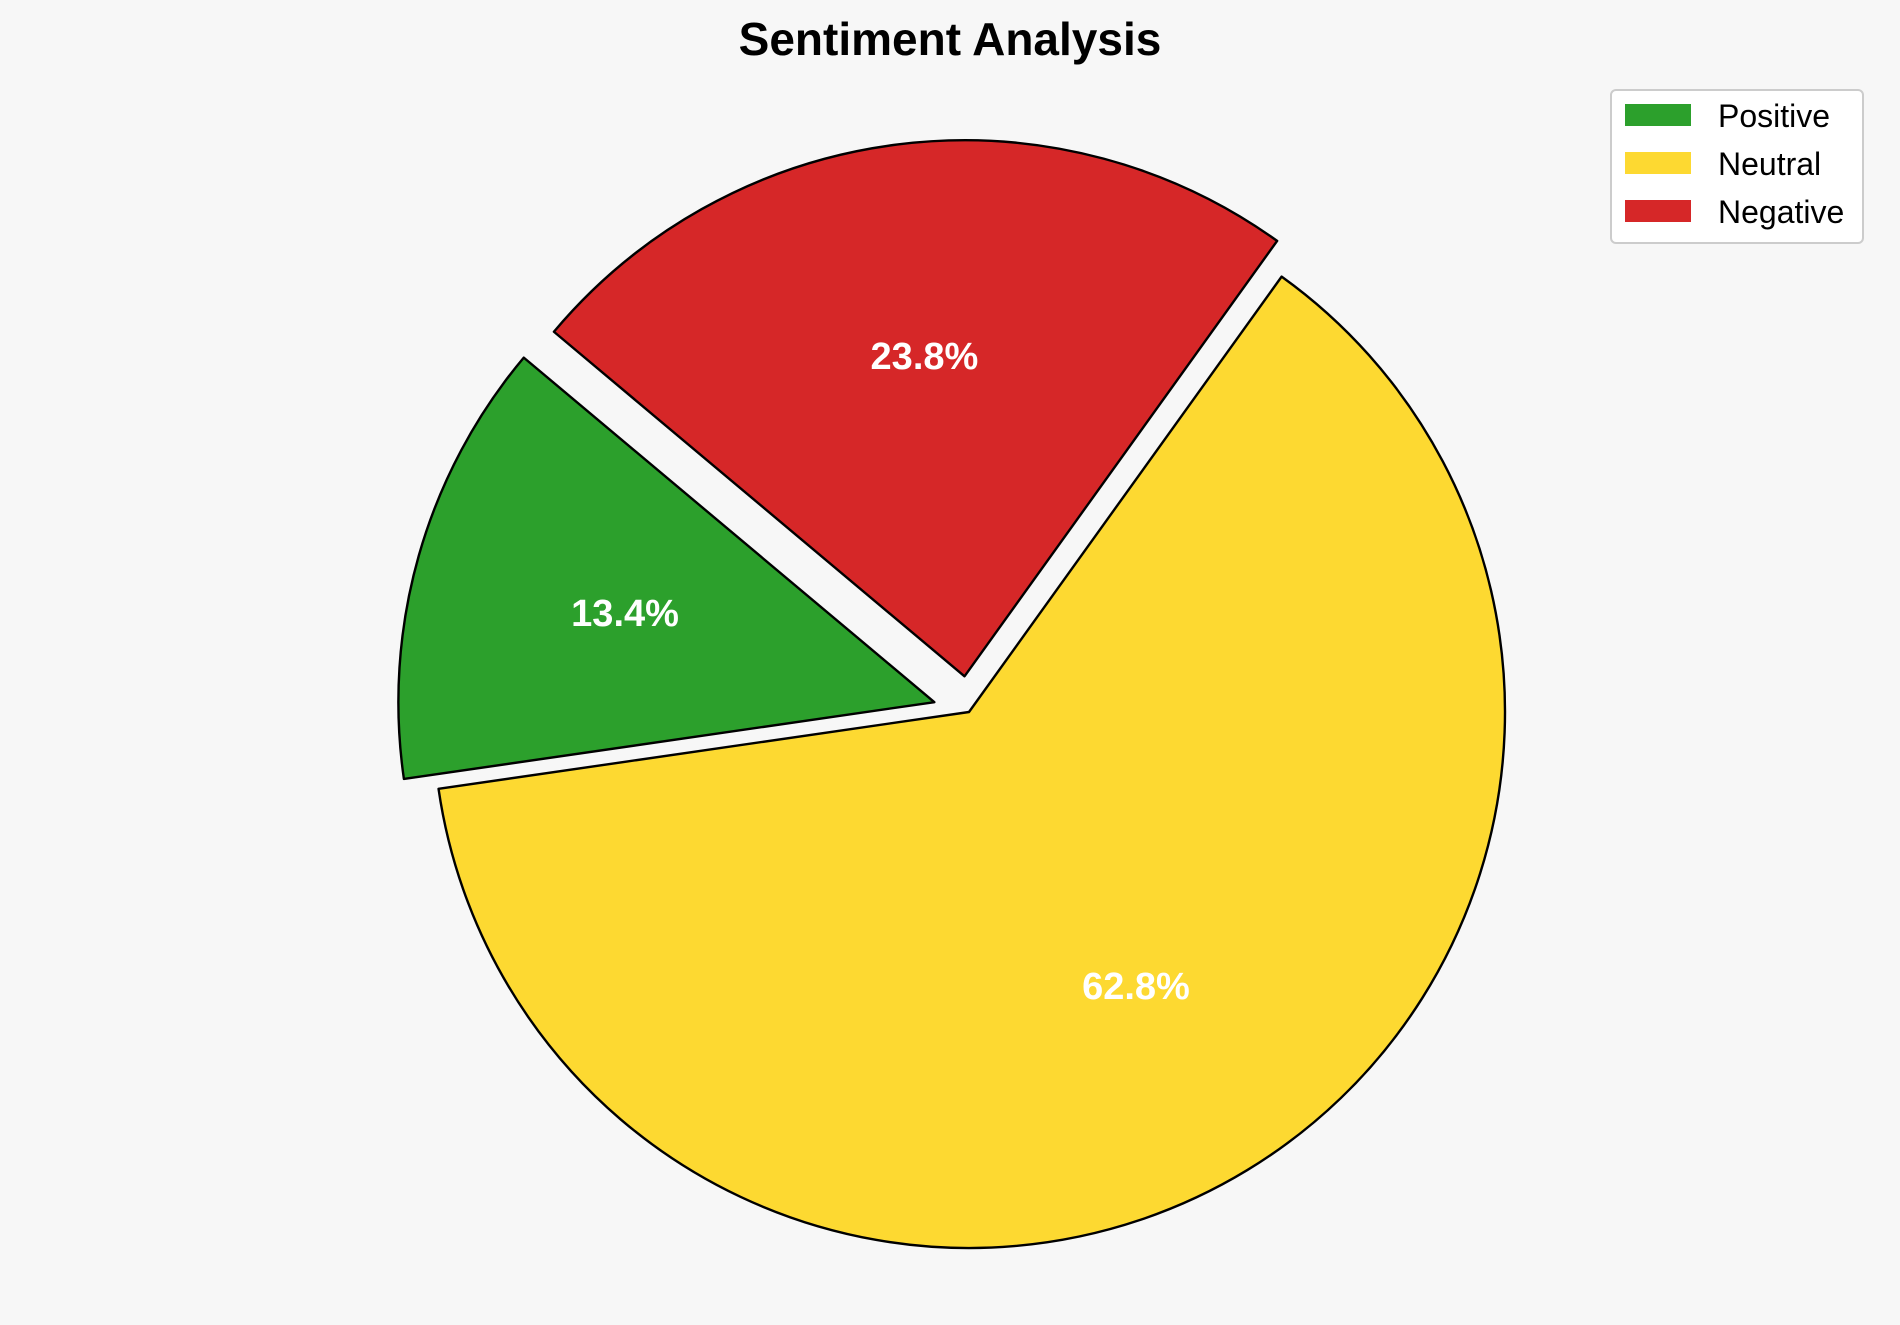  Describe the element at coordinates (1769, 164) in the screenshot. I see `legend-label-neutral: Neutral` at that location.